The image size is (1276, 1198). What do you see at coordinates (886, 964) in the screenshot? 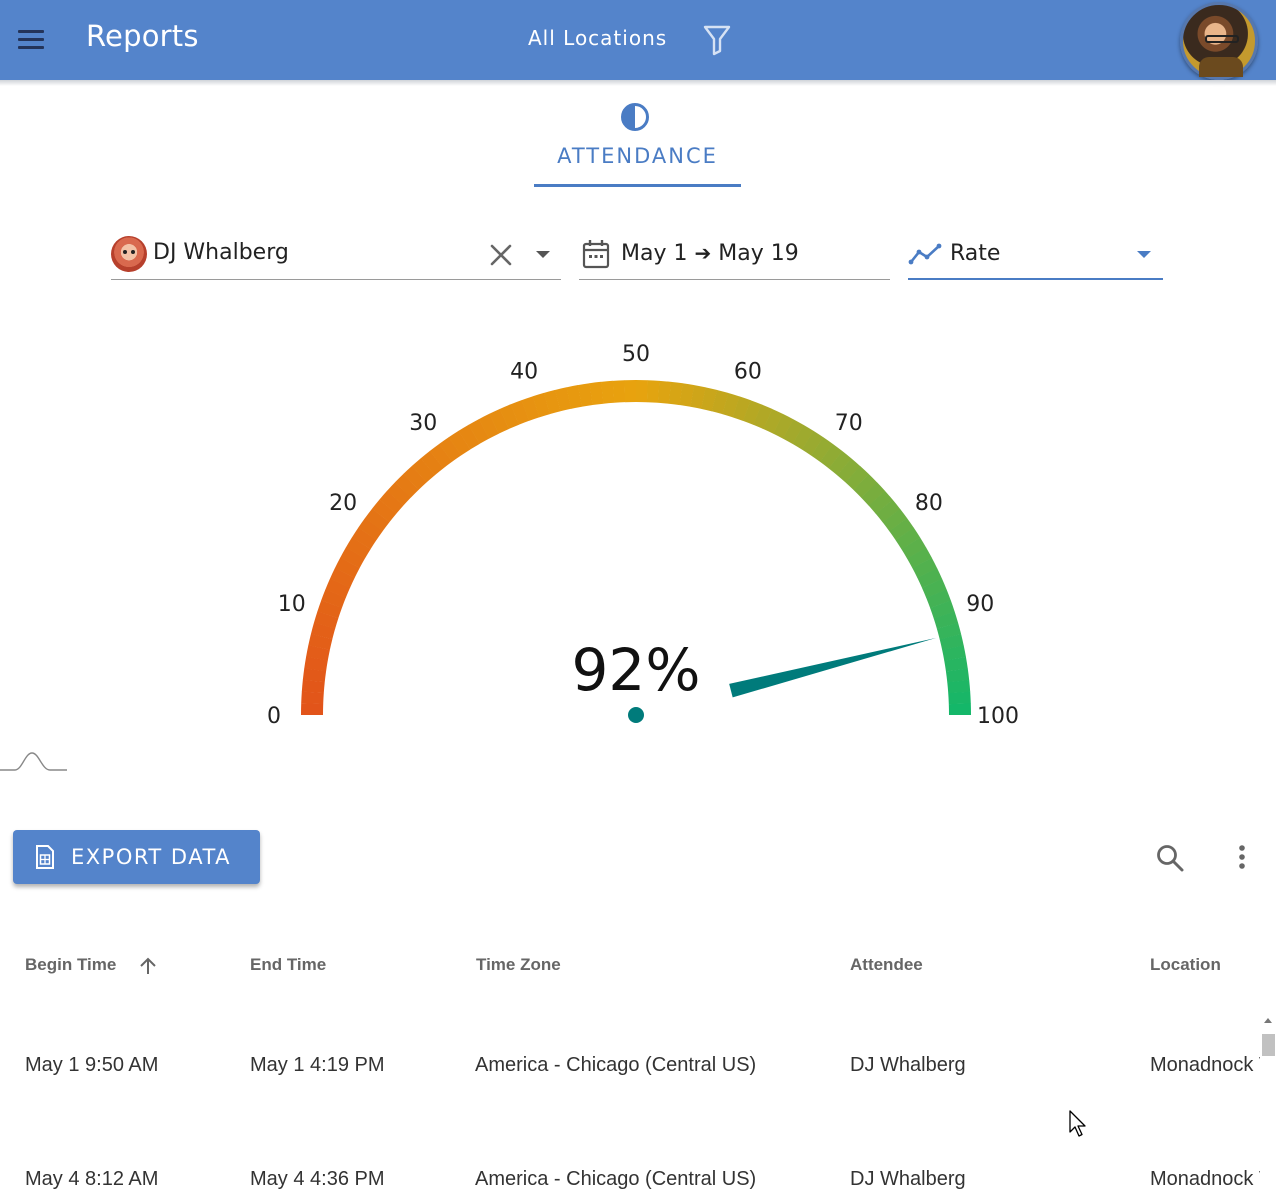
I see `column-header-attendee: Attendee` at bounding box center [886, 964].